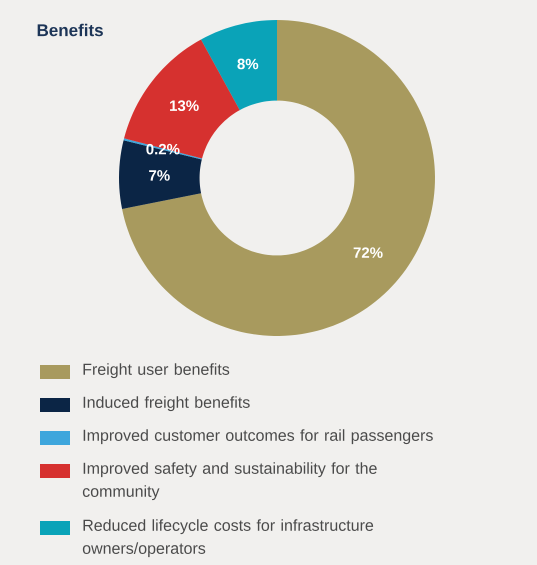 The height and width of the screenshot is (565, 537). I want to click on data-label: 13%, so click(184, 106).